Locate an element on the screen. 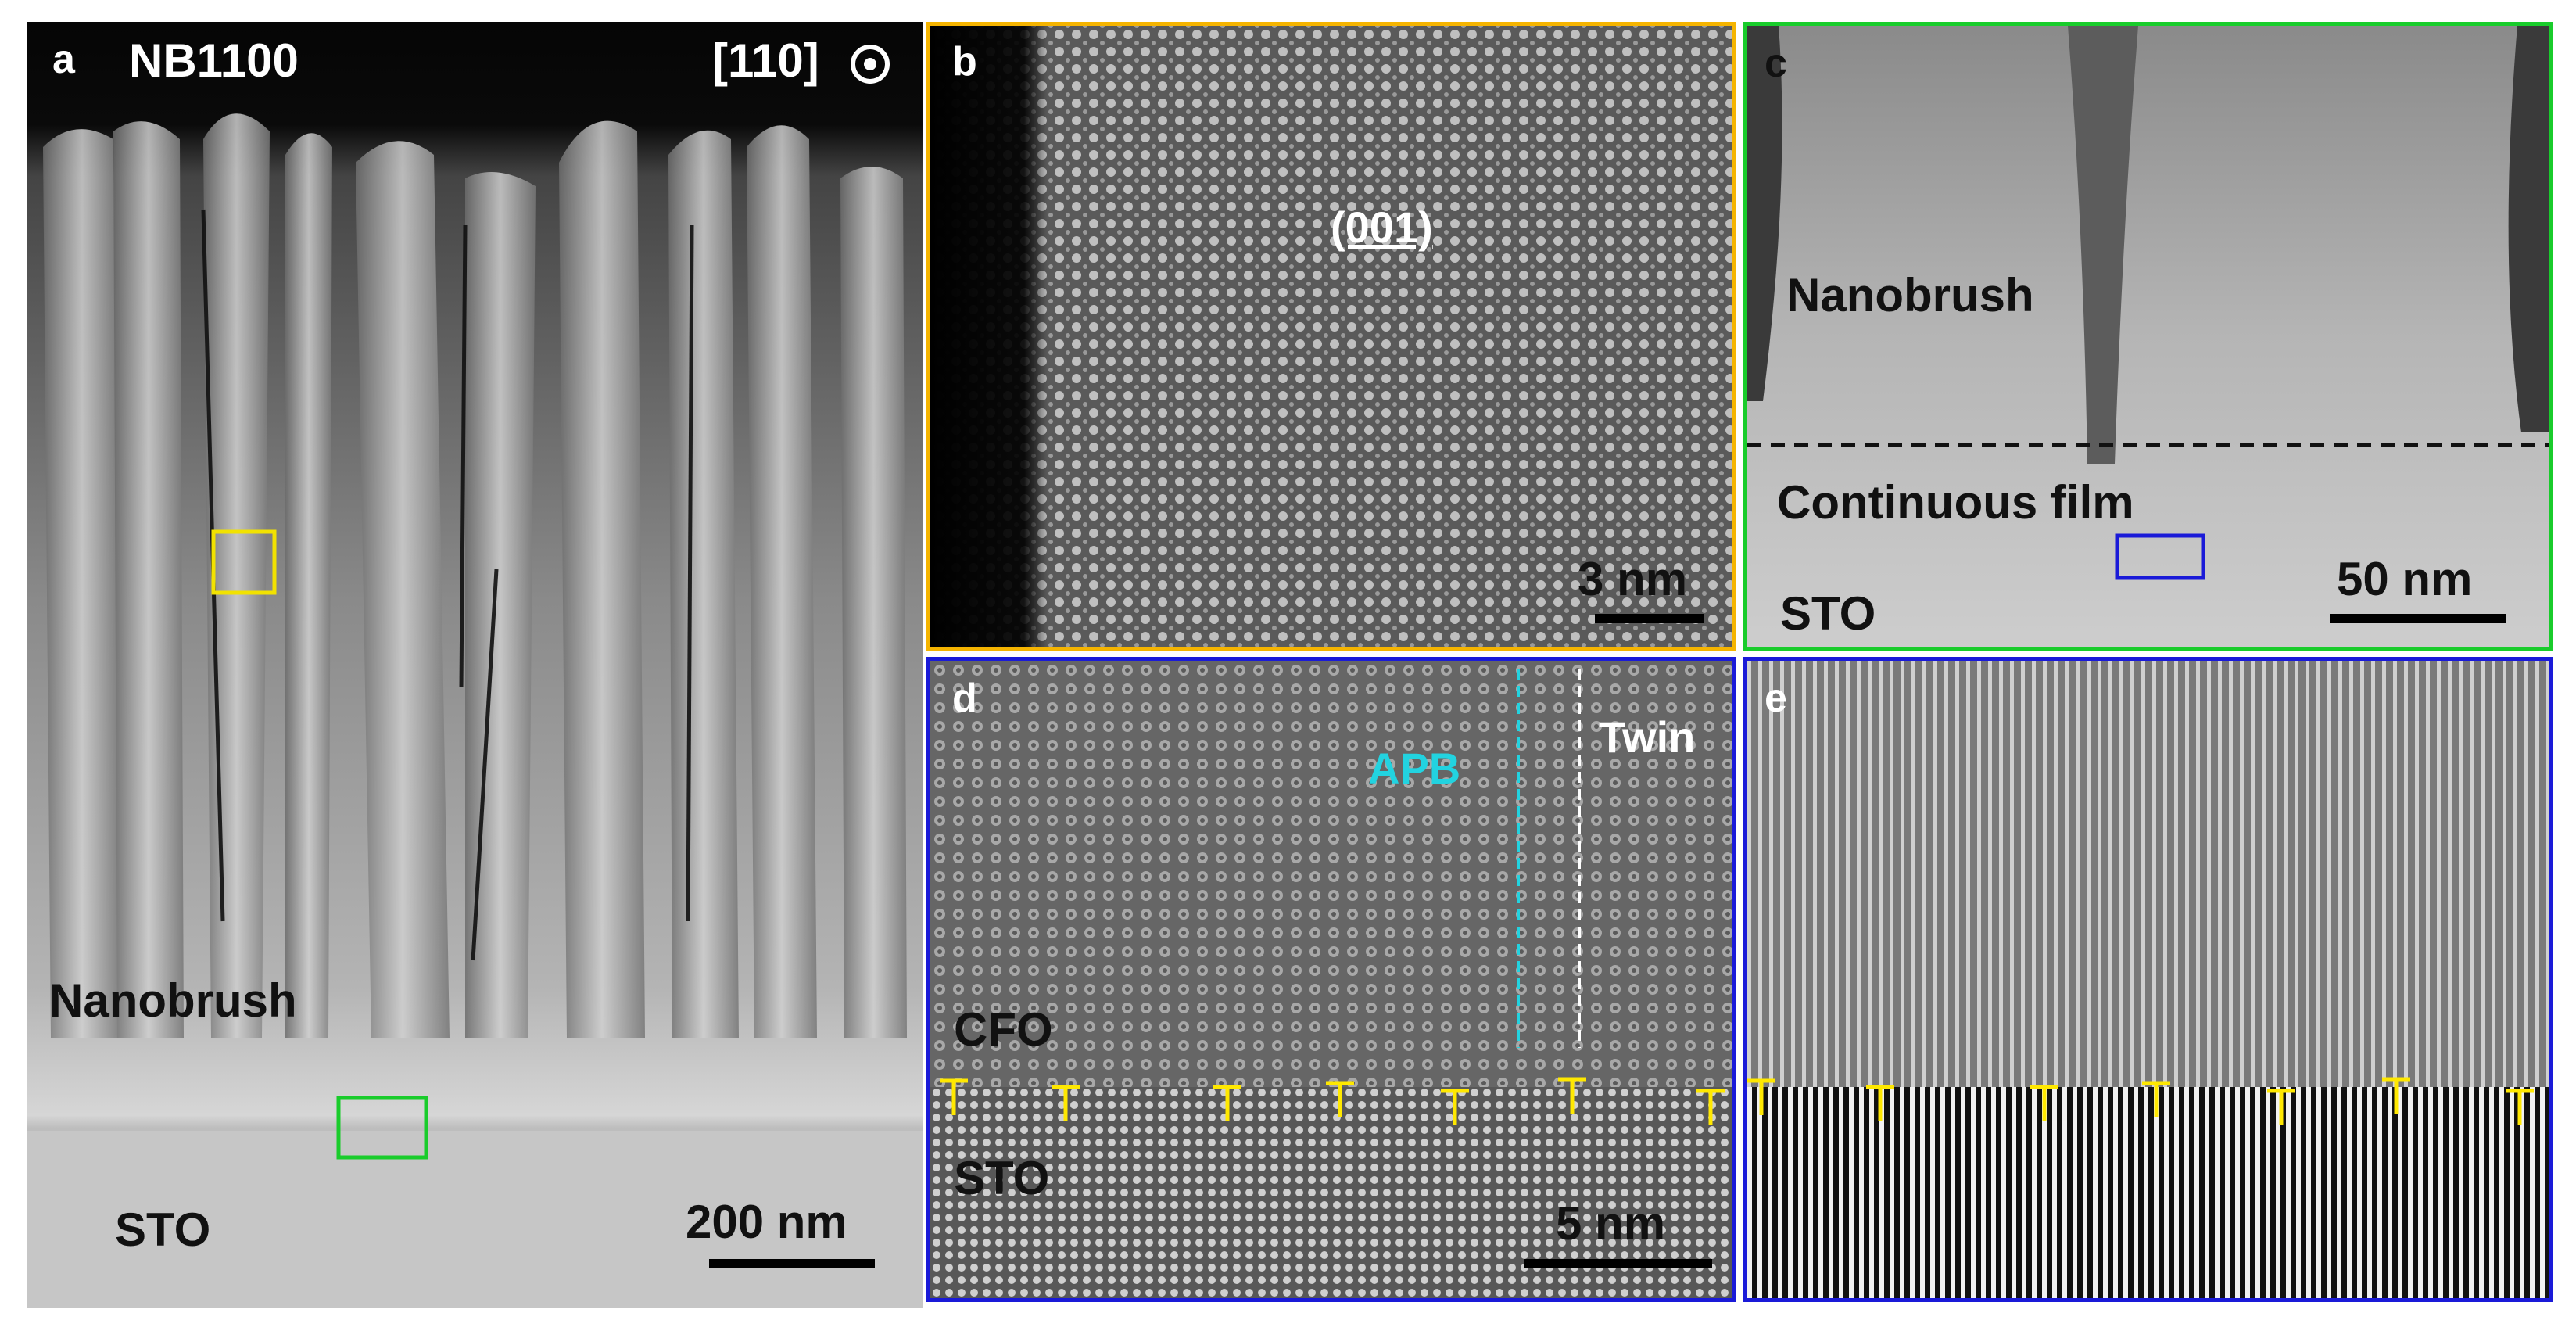  panel-b-letter: b is located at coordinates (964, 61).